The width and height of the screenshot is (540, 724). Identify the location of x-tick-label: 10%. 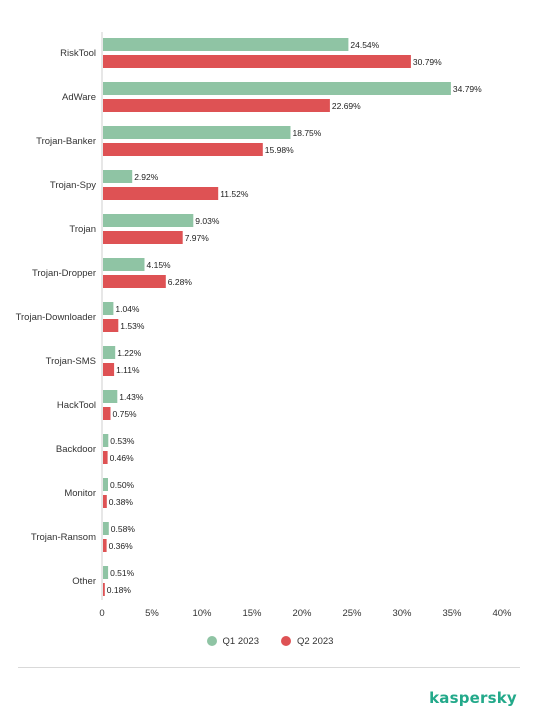
(202, 613).